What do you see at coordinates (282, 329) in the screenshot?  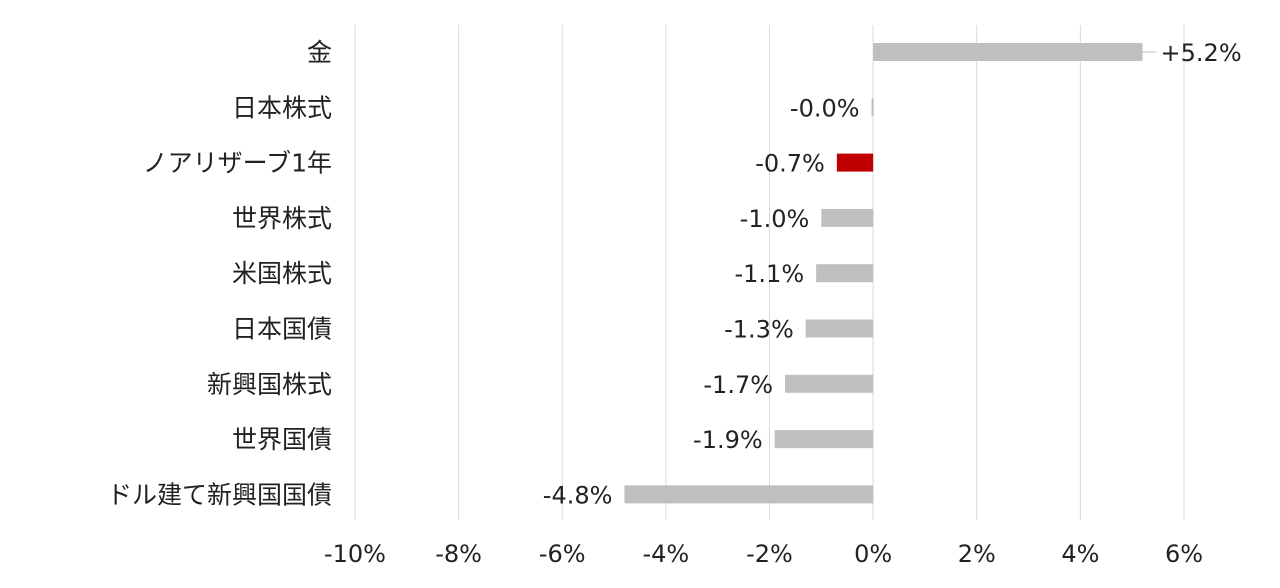 I see `category-label: 日本国債` at bounding box center [282, 329].